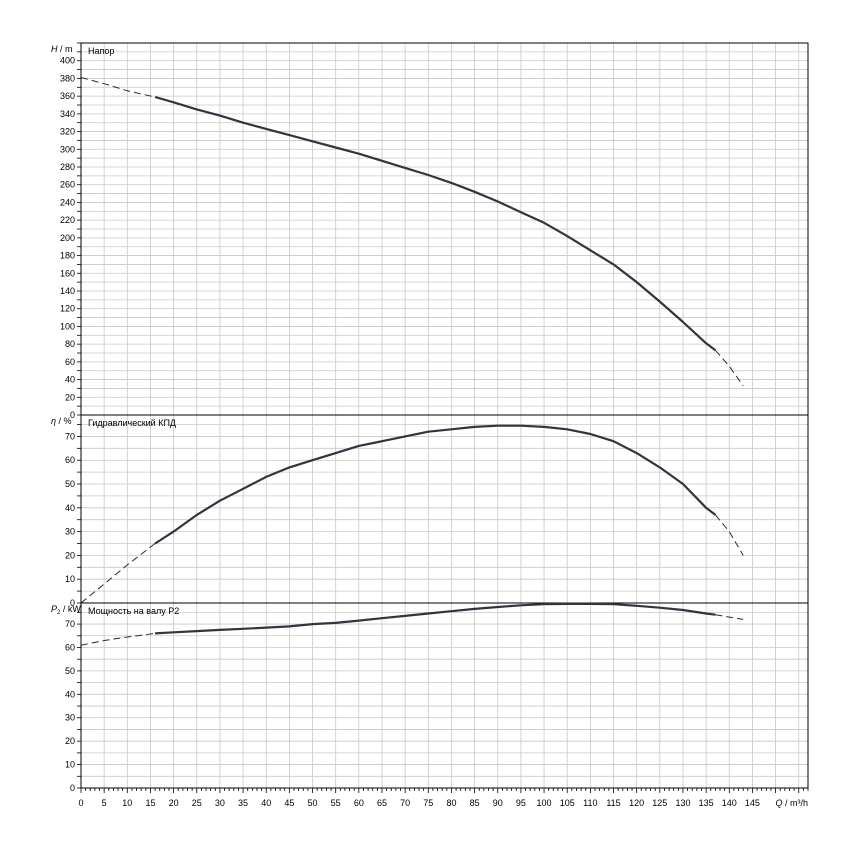 The height and width of the screenshot is (855, 850). Describe the element at coordinates (133, 611) in the screenshot. I see `panel-title-power: Мощность на валу P2` at that location.